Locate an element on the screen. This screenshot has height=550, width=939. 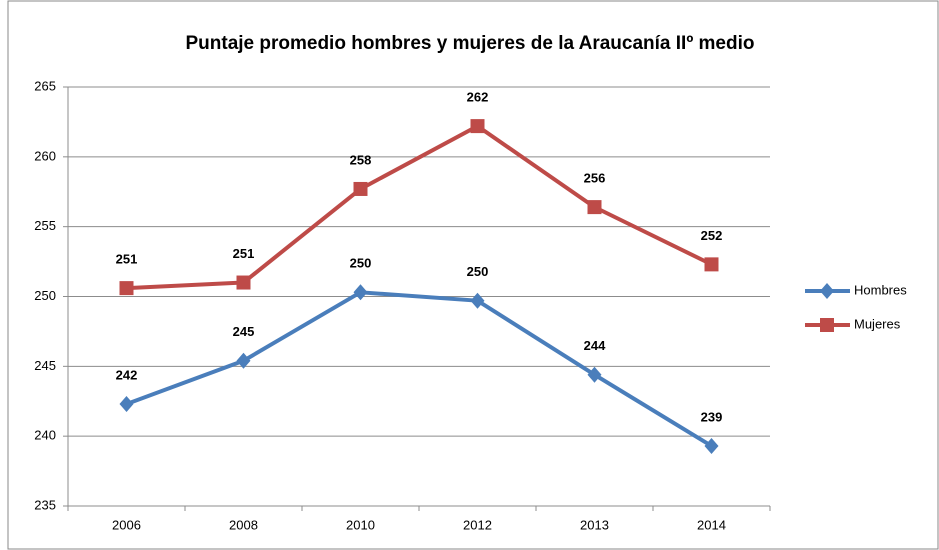
x-tick-label: 2012 is located at coordinates (477, 524).